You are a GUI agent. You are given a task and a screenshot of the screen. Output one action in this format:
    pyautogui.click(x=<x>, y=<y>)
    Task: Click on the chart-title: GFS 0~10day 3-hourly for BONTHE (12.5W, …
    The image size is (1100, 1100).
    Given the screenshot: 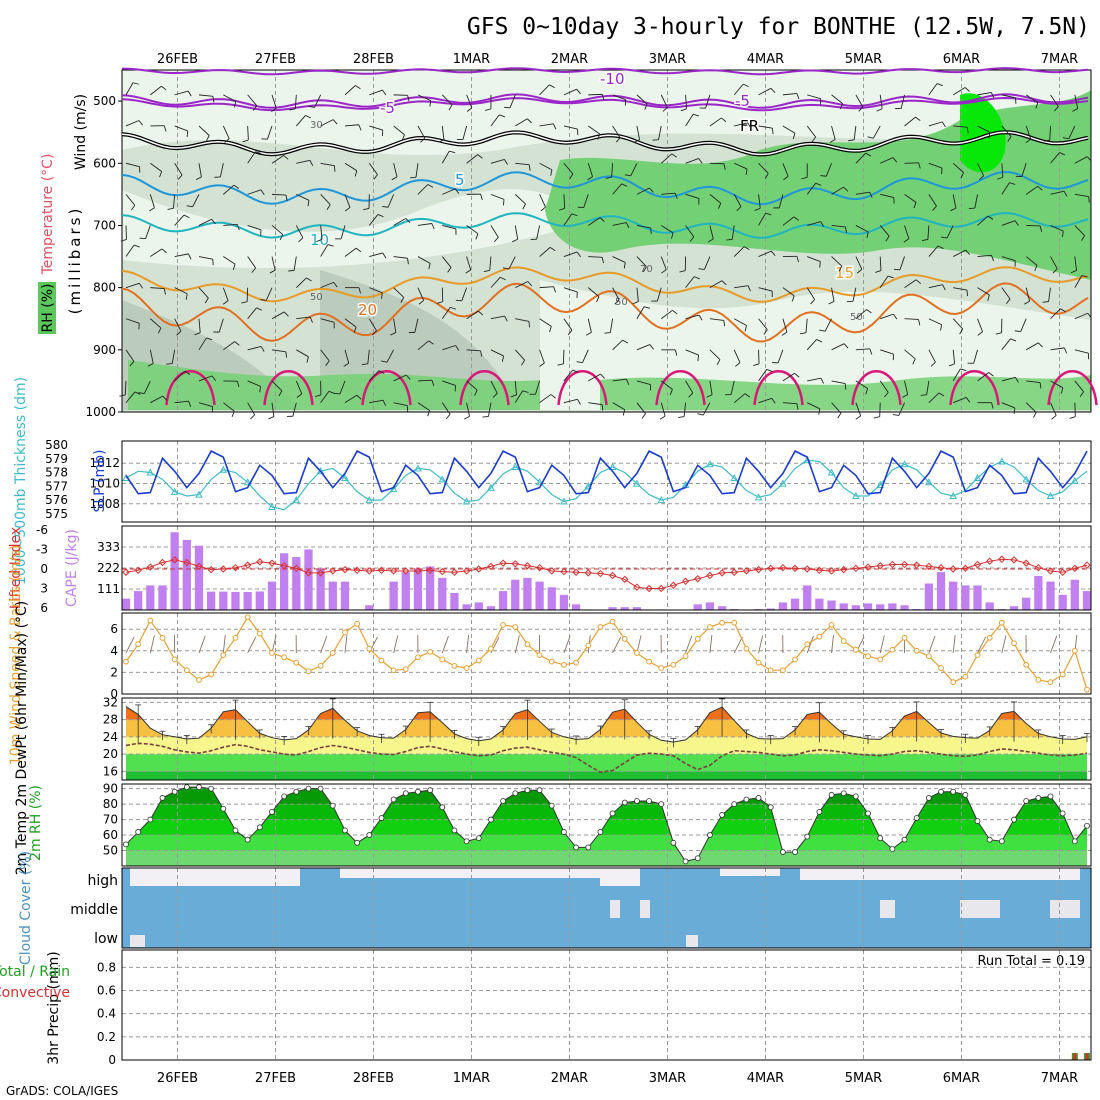 What is the action you would take?
    pyautogui.click(x=778, y=27)
    